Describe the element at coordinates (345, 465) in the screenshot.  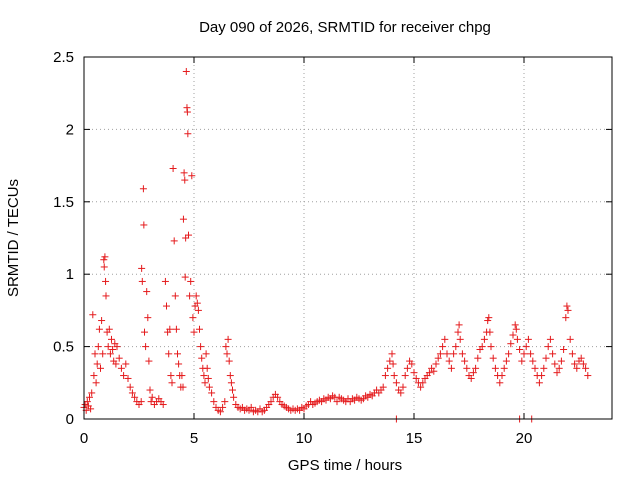
I see `x-axis-label: GPS time / hours` at that location.